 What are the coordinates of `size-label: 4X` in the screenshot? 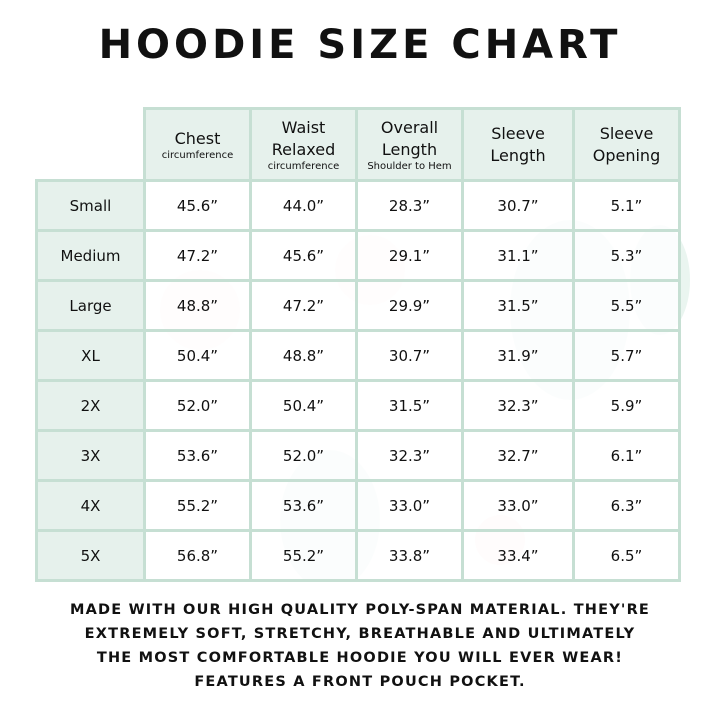 It's located at (90, 505).